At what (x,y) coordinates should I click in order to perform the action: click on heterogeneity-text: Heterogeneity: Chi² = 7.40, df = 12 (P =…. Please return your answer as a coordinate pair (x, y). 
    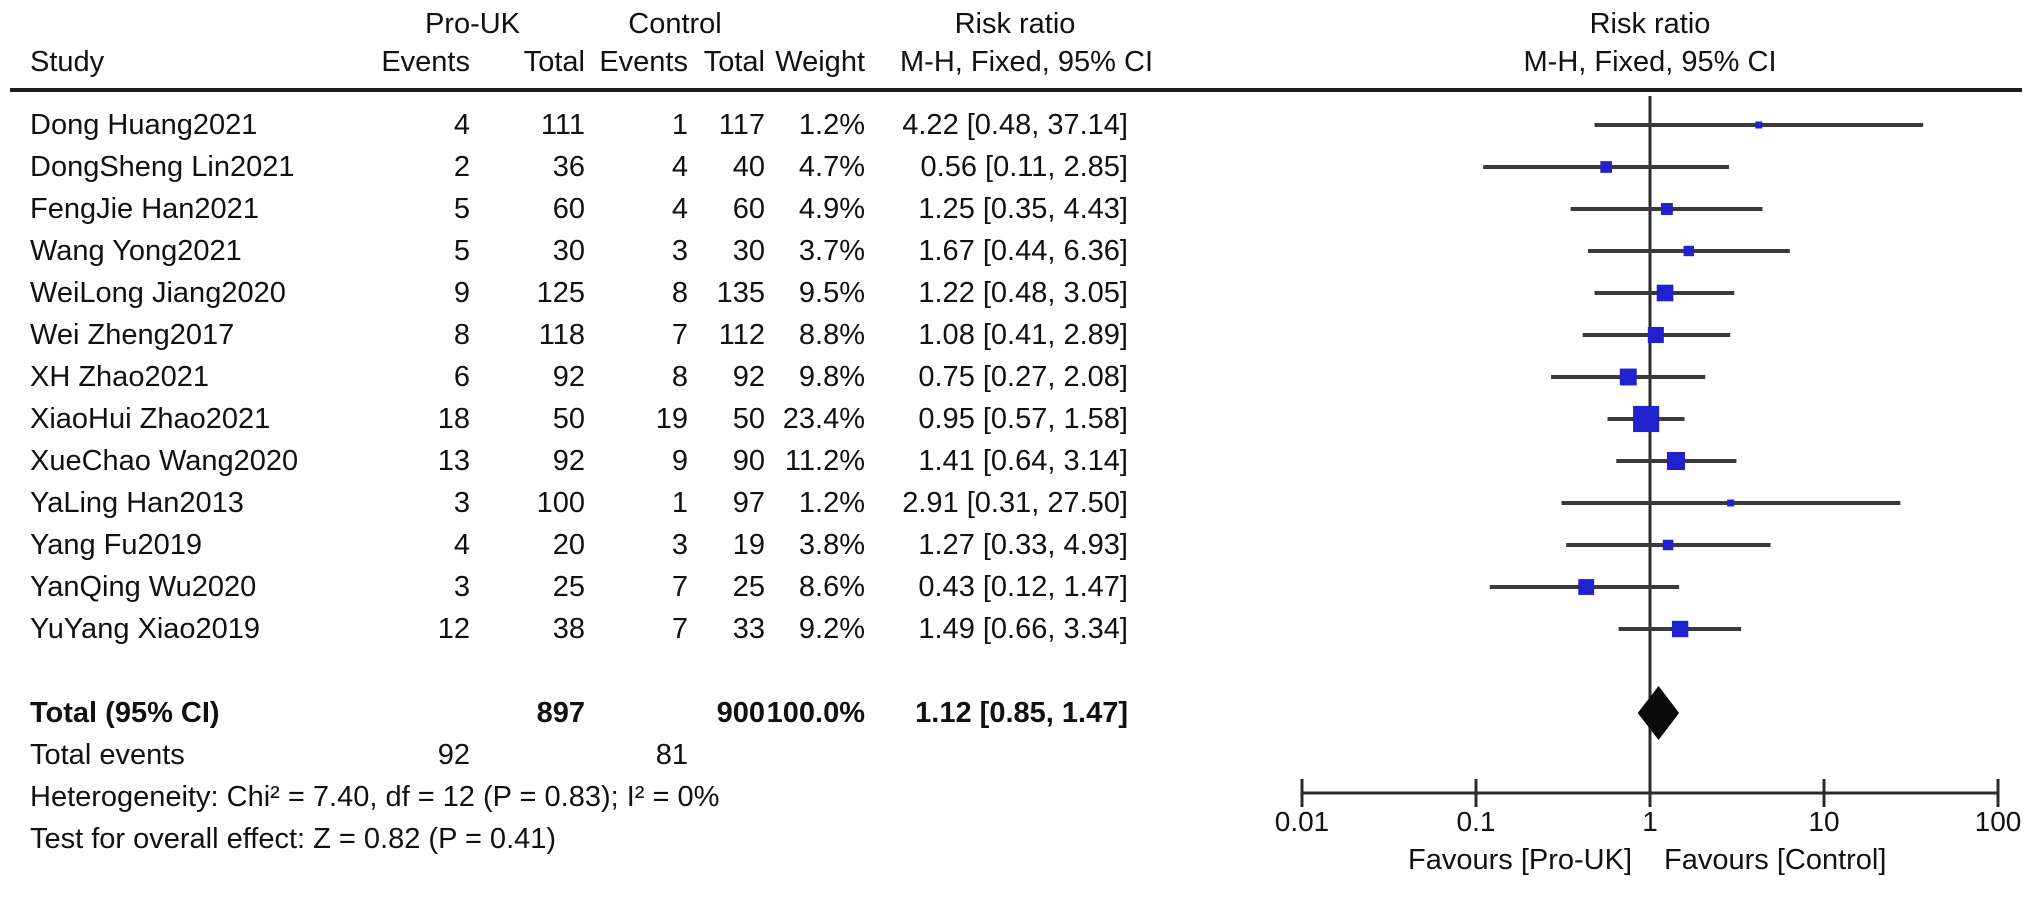
    Looking at the image, I should click on (375, 797).